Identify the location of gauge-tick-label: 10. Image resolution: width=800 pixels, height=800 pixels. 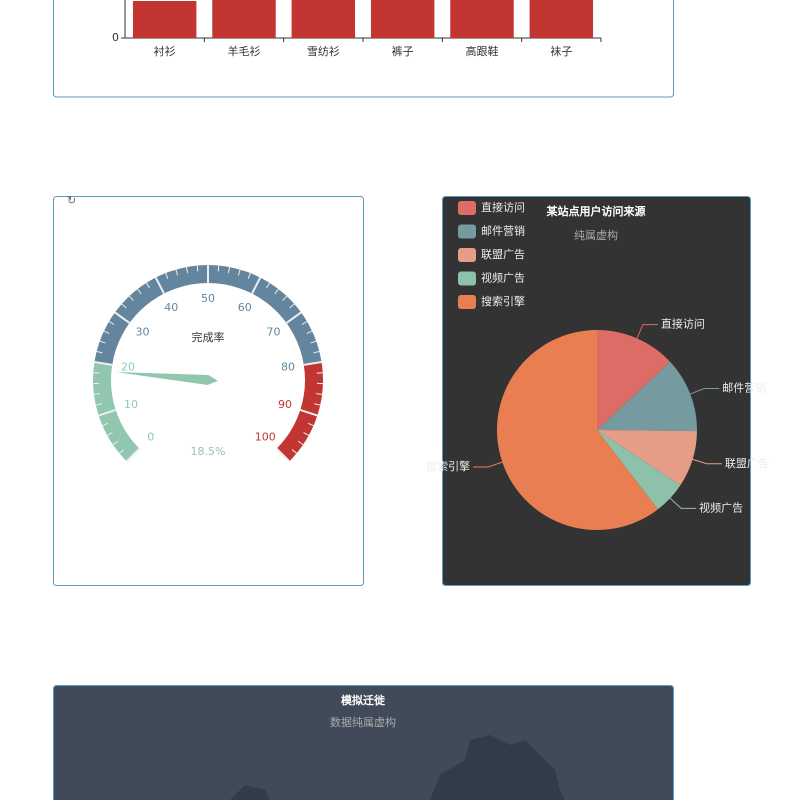
(131, 404).